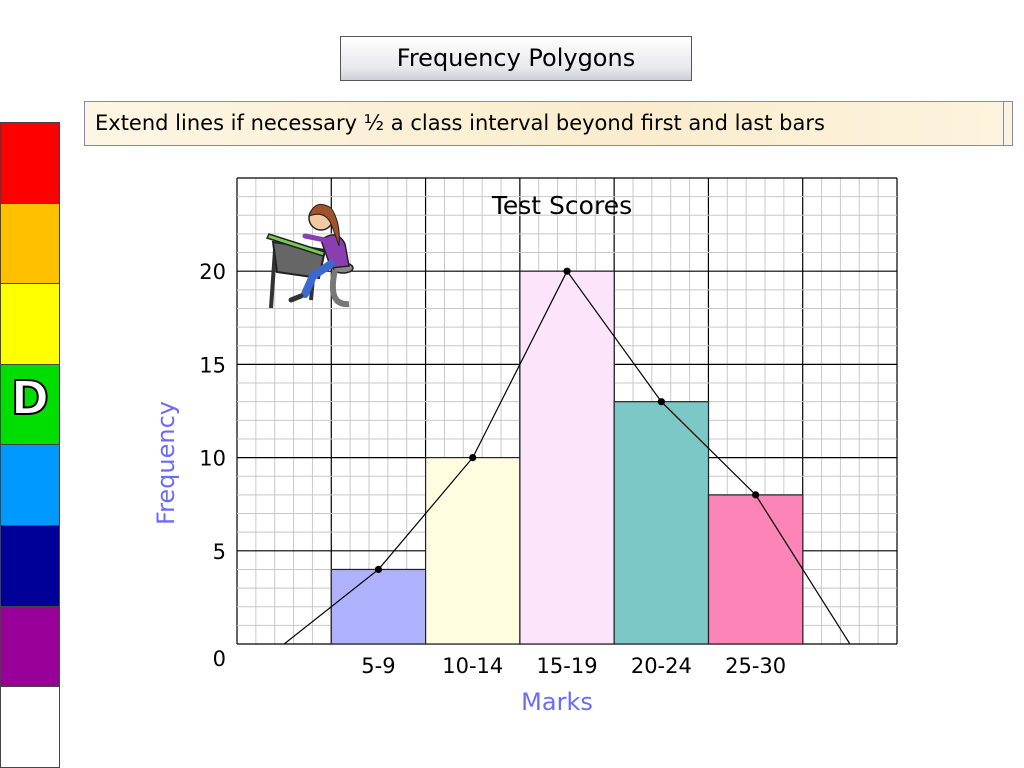 This screenshot has height=768, width=1024. I want to click on y-tick-label: 15, so click(212, 365).